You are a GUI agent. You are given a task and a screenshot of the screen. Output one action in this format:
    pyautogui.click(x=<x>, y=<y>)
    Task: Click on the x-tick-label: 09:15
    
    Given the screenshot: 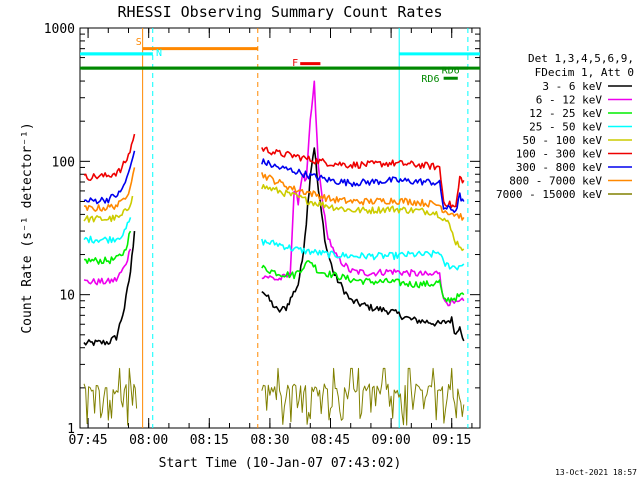 What is the action you would take?
    pyautogui.click(x=451, y=440)
    